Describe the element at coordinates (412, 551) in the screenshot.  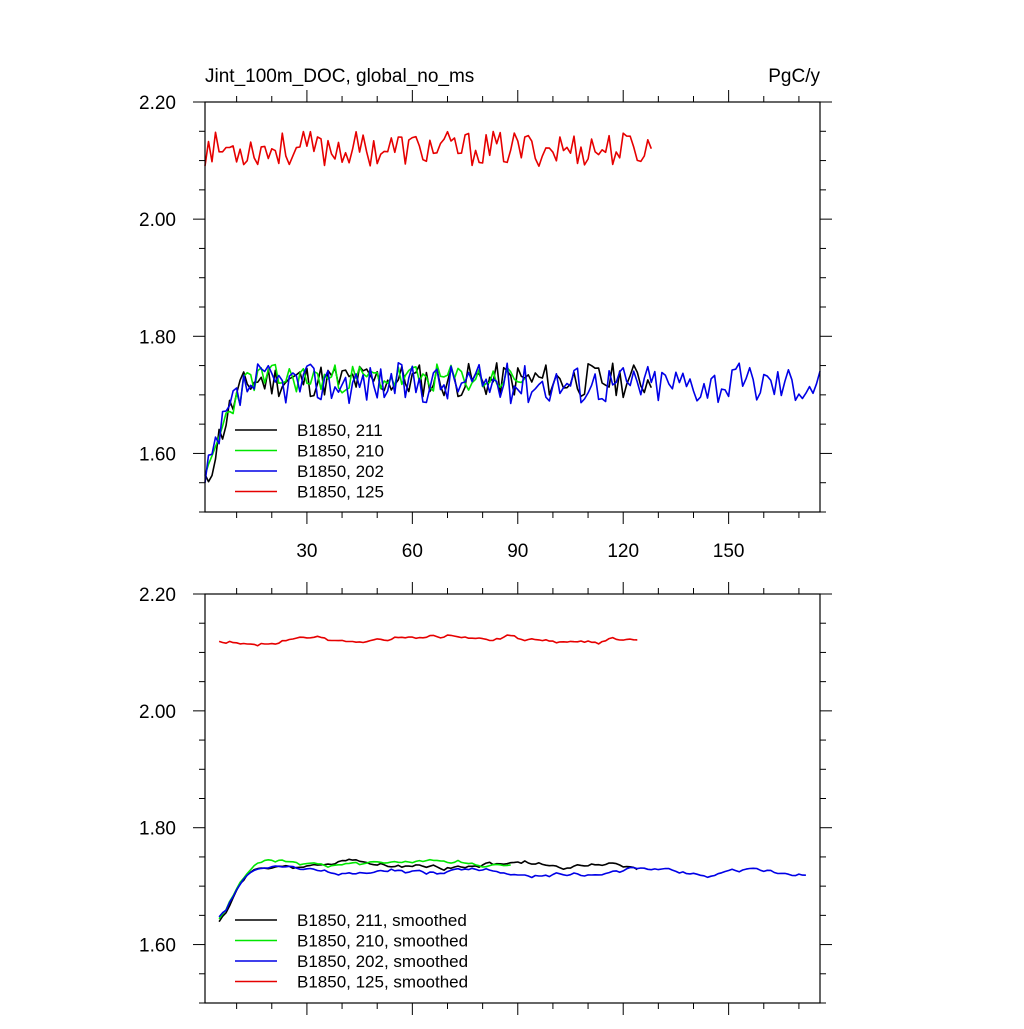
I see `x-tick-label: 60` at that location.